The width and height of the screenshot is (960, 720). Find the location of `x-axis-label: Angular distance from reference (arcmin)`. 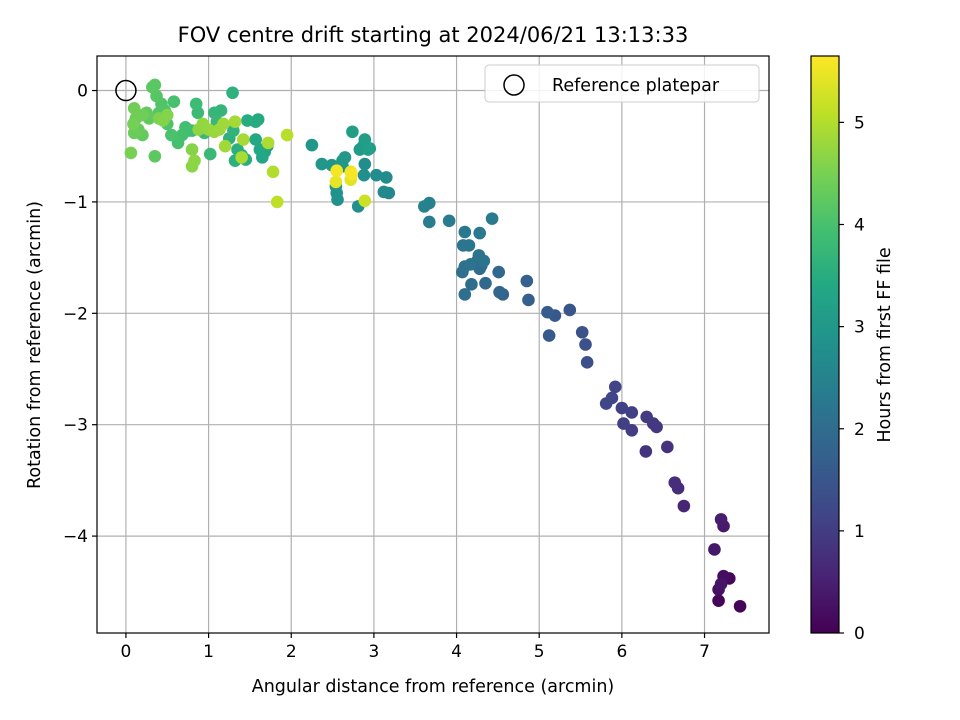

x-axis-label: Angular distance from reference (arcmin) is located at coordinates (433, 687).